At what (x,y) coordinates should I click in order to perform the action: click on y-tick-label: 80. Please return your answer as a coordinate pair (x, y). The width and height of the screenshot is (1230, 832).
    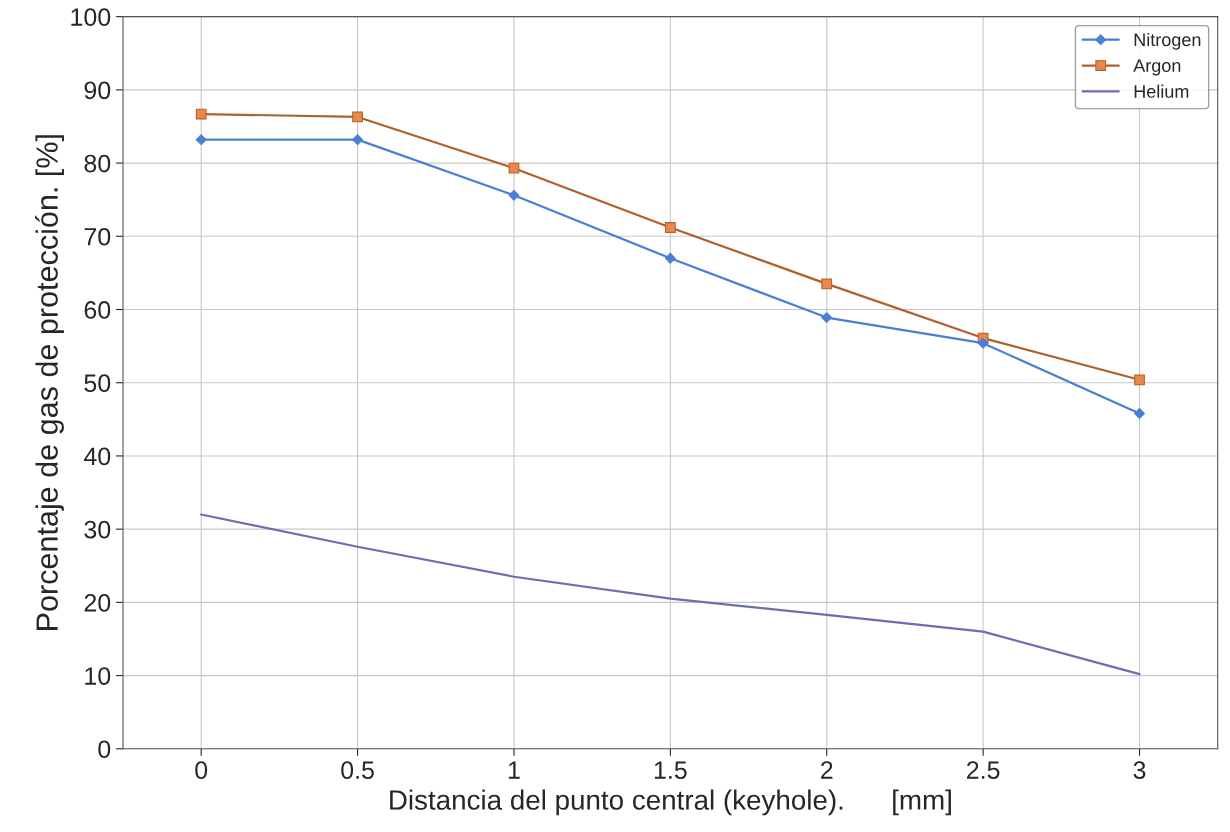
    Looking at the image, I should click on (97, 163).